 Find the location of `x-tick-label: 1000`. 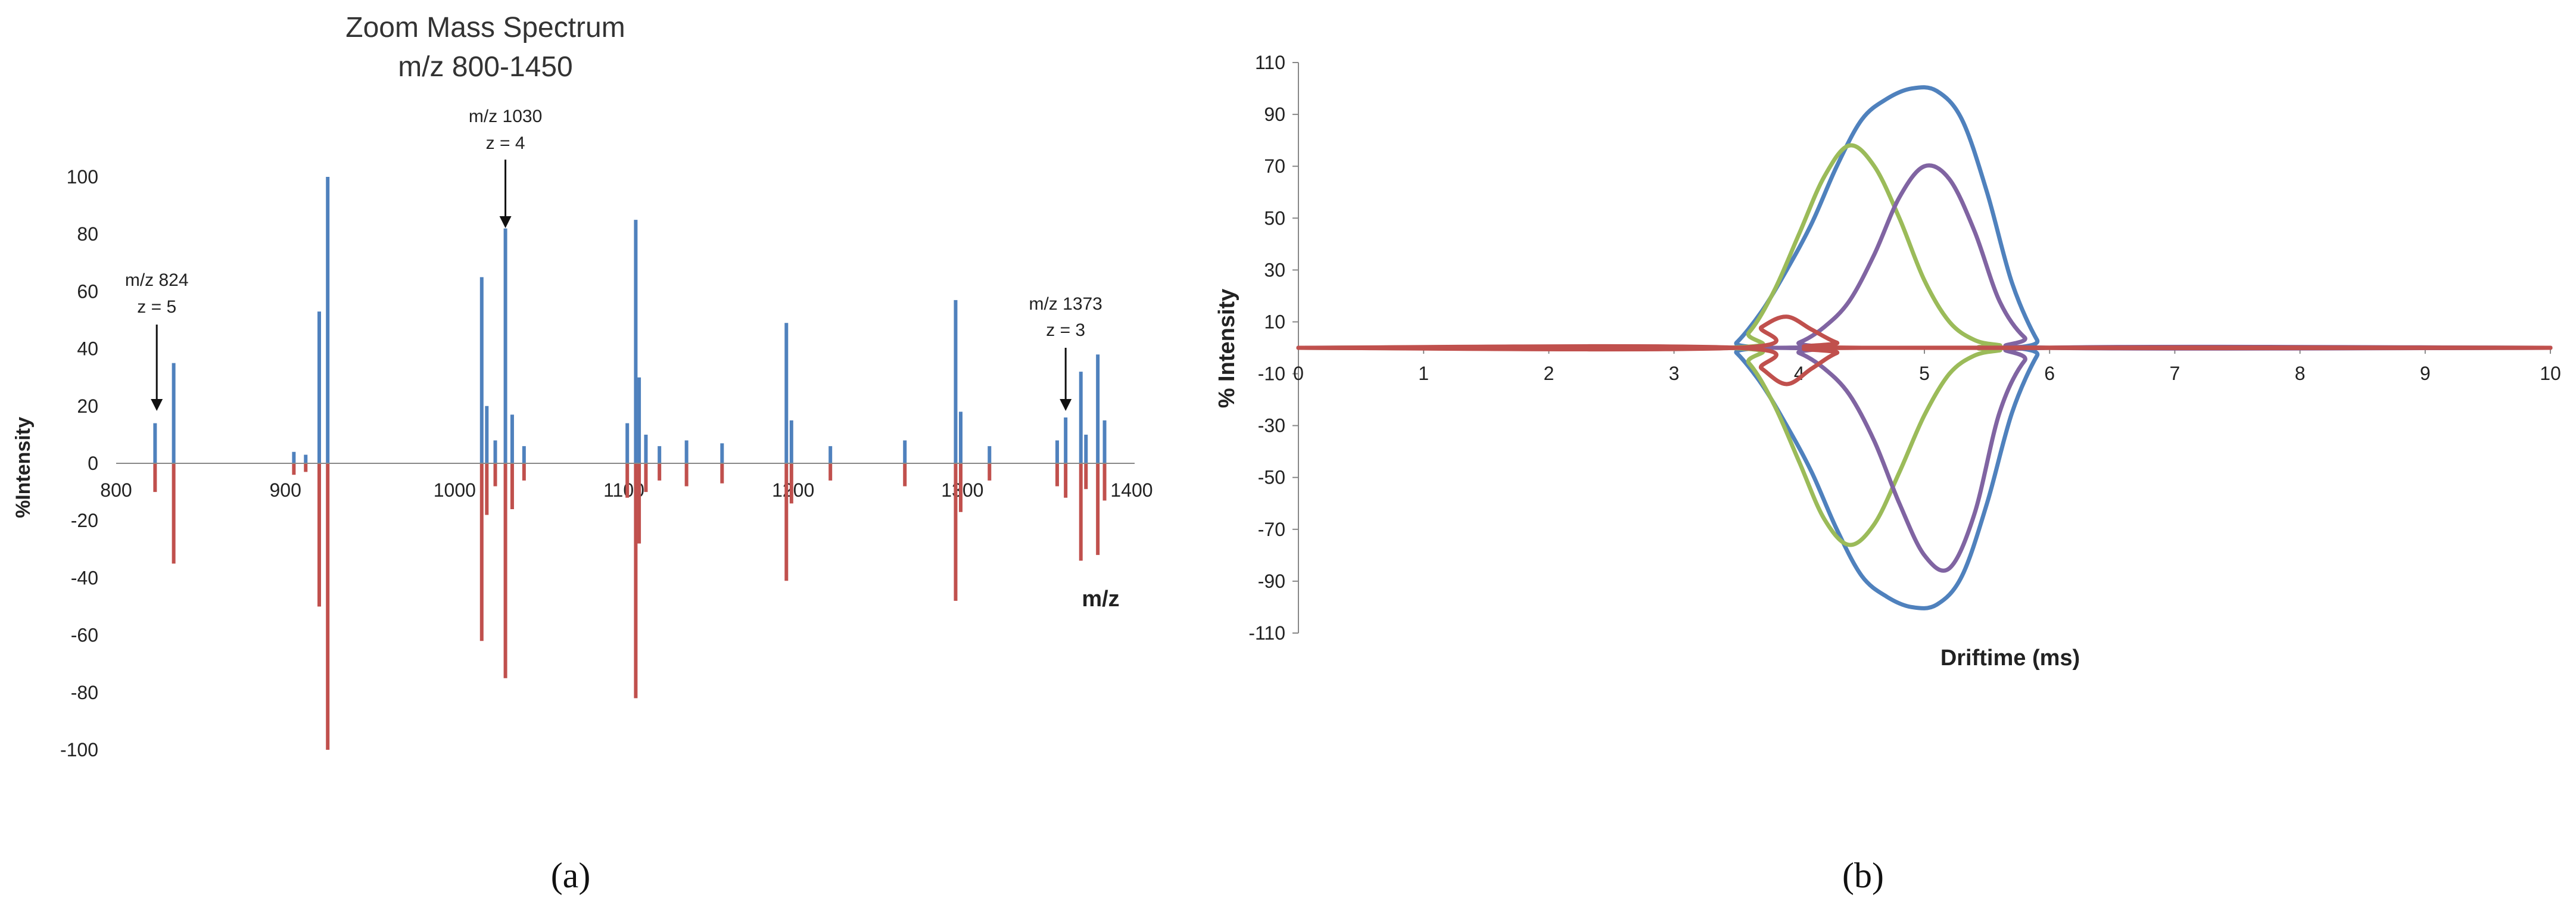

x-tick-label: 1000 is located at coordinates (455, 490).